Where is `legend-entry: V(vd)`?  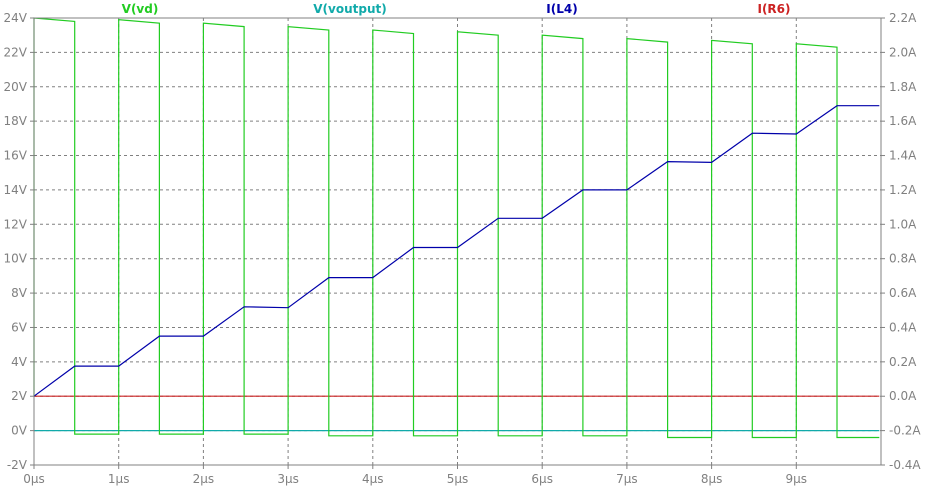
legend-entry: V(vd) is located at coordinates (140, 9).